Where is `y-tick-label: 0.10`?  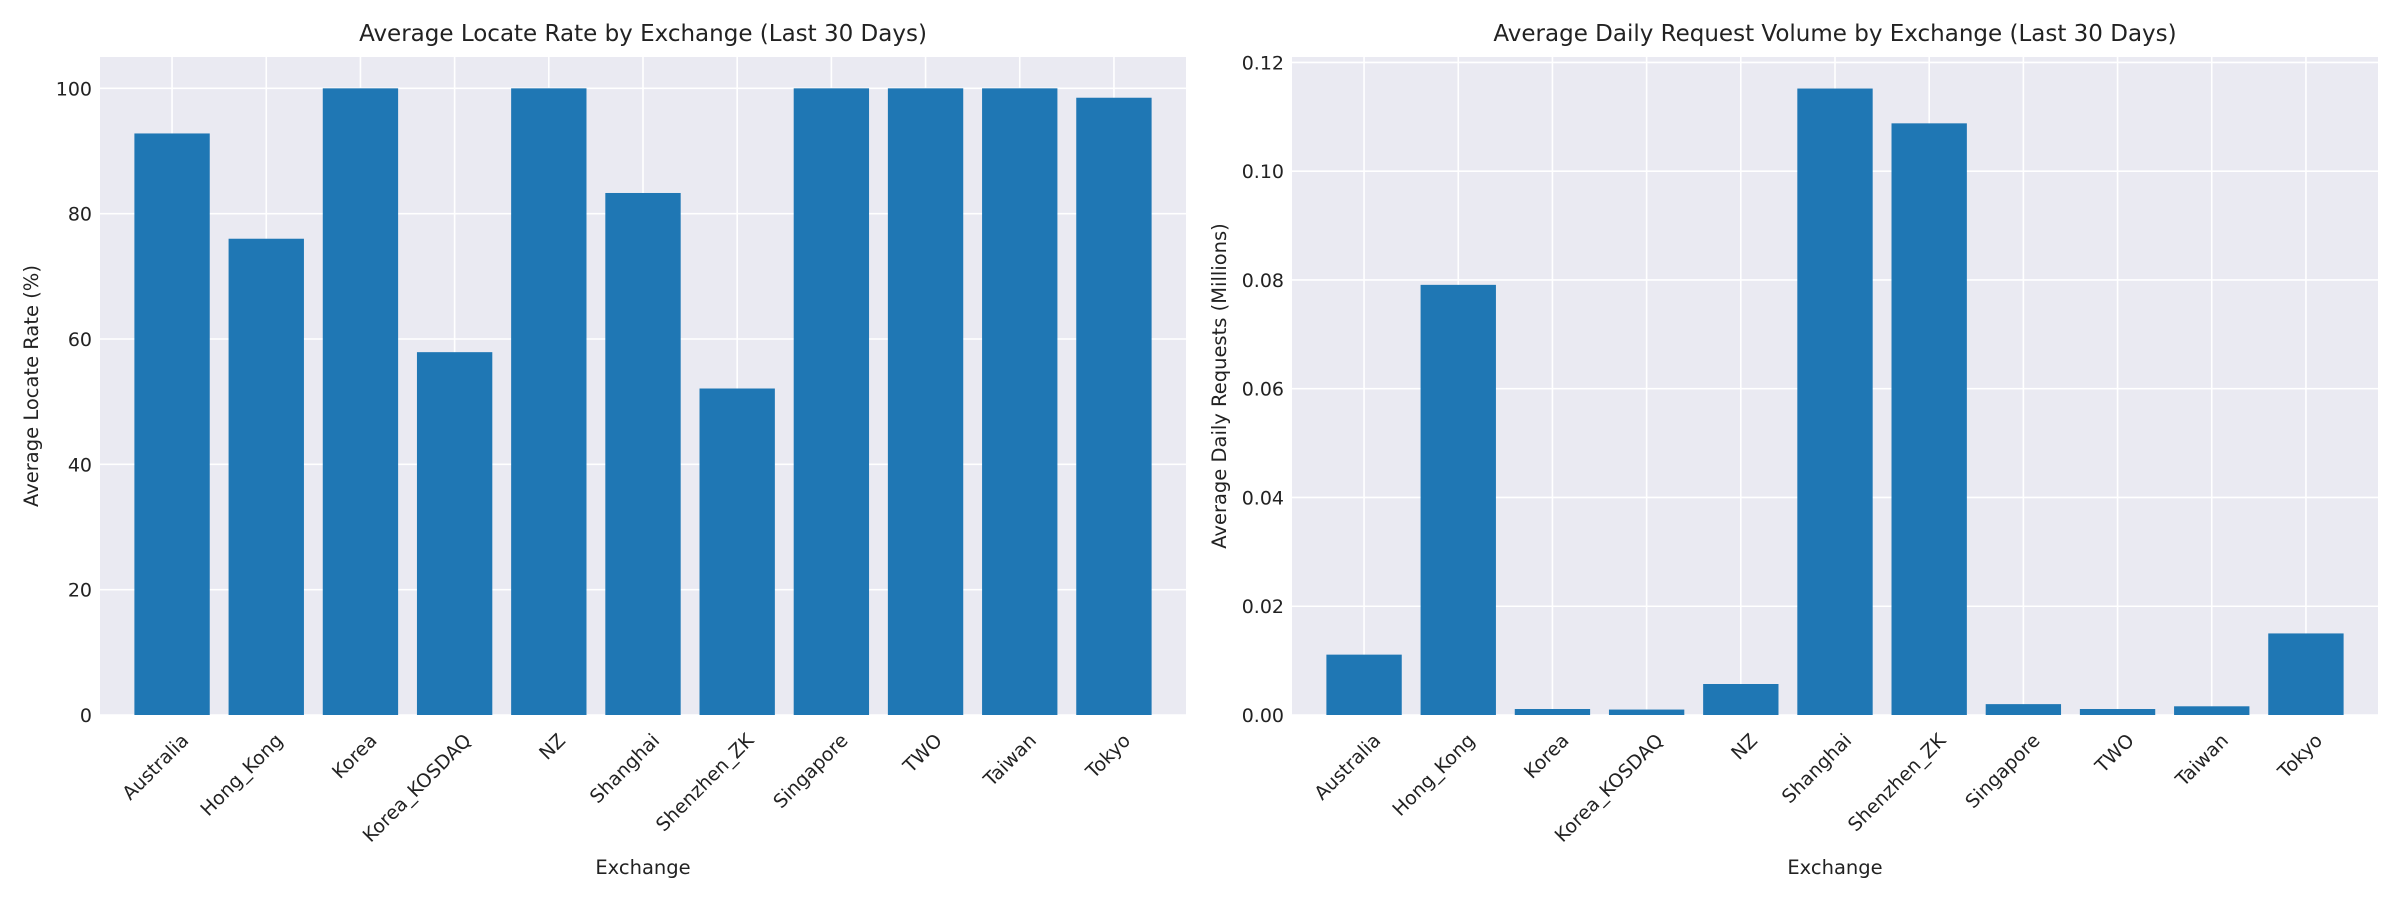 y-tick-label: 0.10 is located at coordinates (1263, 172).